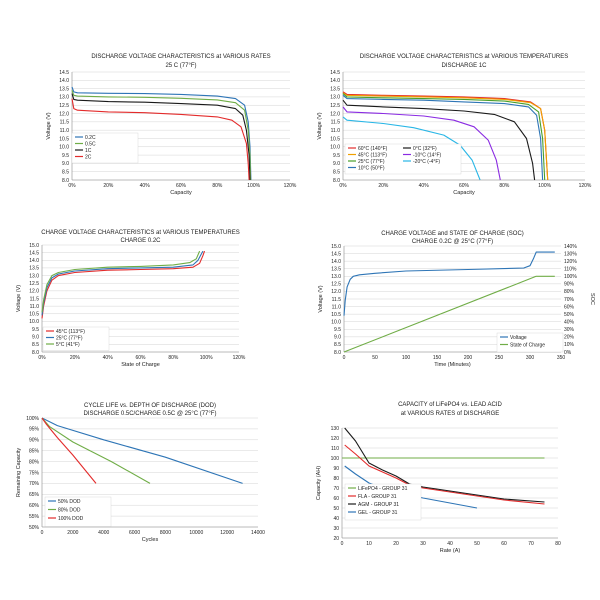  I want to click on x-tick-label: 250, so click(499, 358).